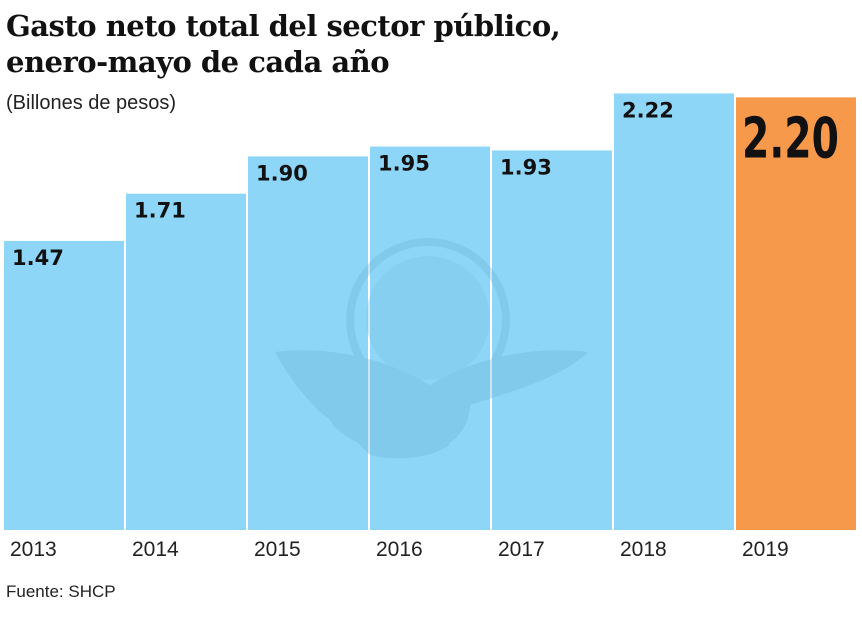 The height and width of the screenshot is (620, 862). What do you see at coordinates (33, 549) in the screenshot?
I see `x-tick-2013: 2013` at bounding box center [33, 549].